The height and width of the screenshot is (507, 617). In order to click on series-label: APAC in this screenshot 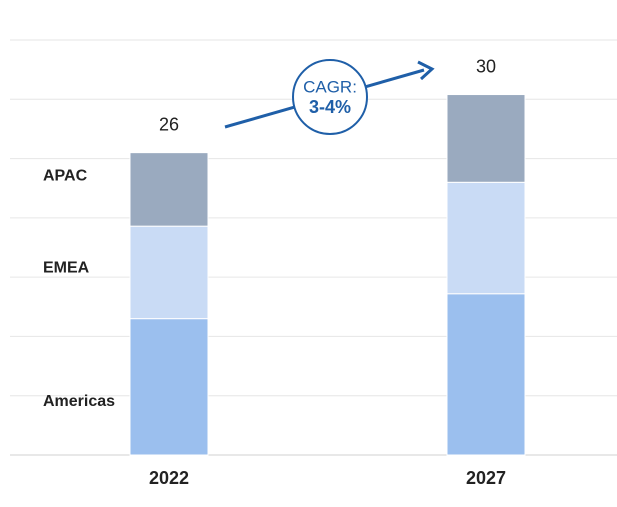, I will do `click(65, 176)`.